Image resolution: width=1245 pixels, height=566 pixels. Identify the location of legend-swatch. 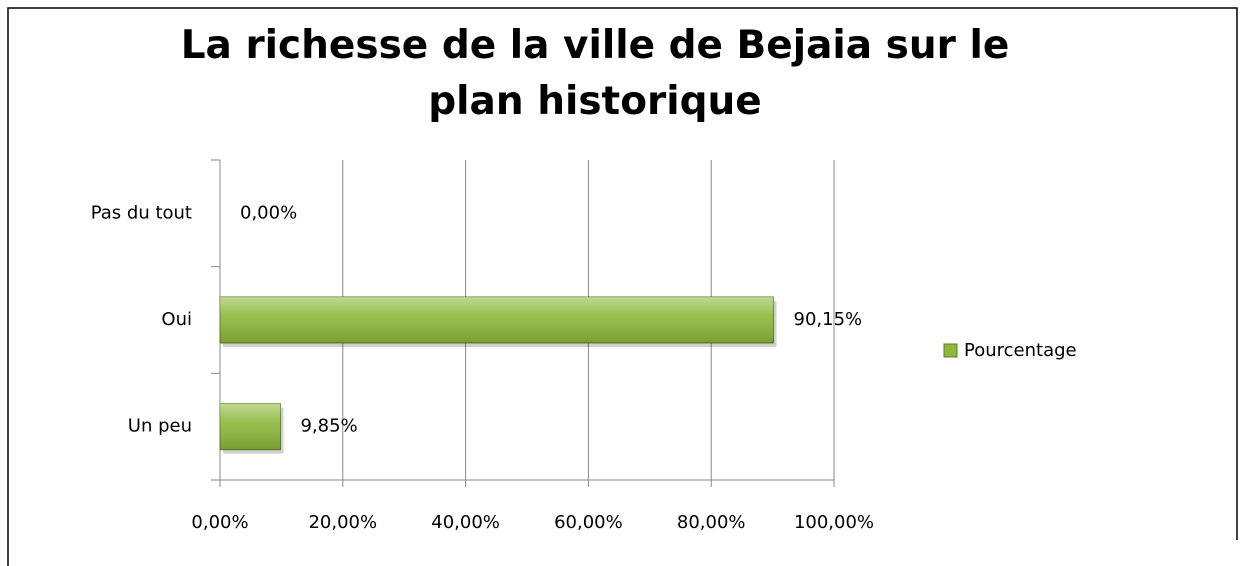
(950, 350).